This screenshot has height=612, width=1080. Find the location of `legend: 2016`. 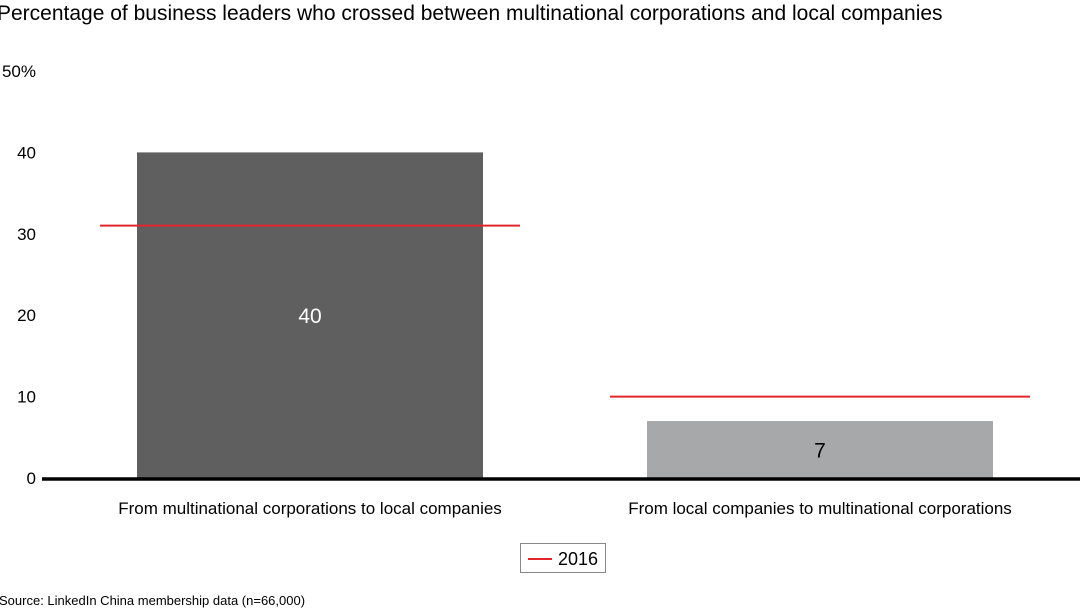

legend: 2016 is located at coordinates (563, 558).